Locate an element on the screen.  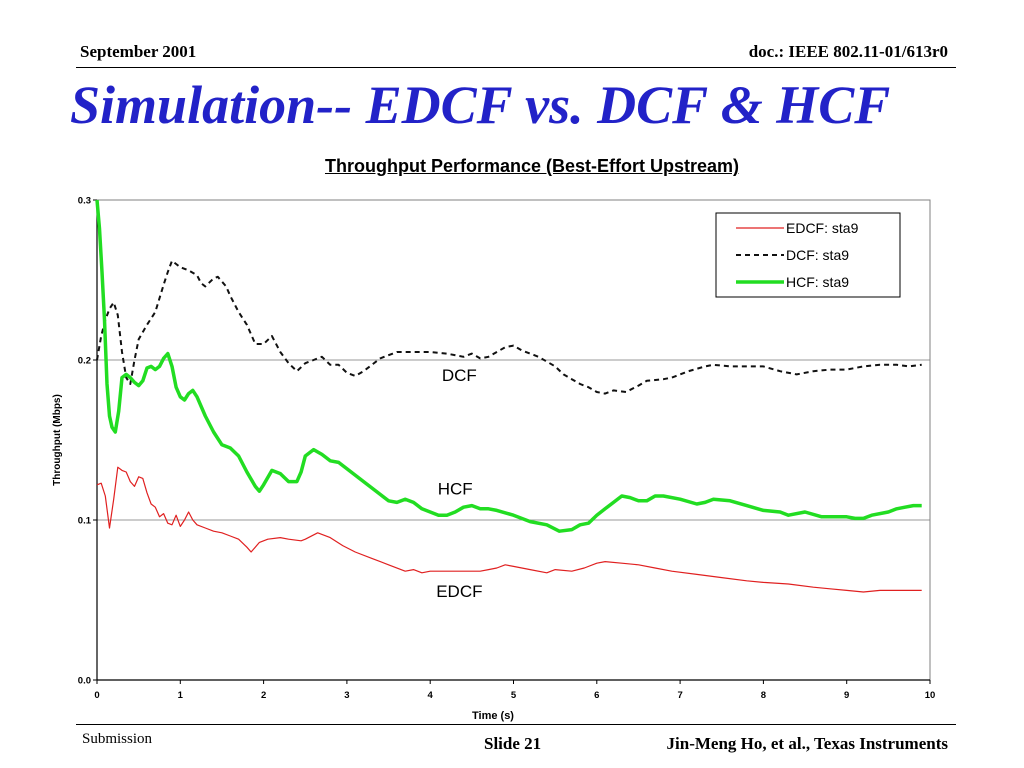
legend-label-dcf: DCF: sta9 is located at coordinates (817, 255).